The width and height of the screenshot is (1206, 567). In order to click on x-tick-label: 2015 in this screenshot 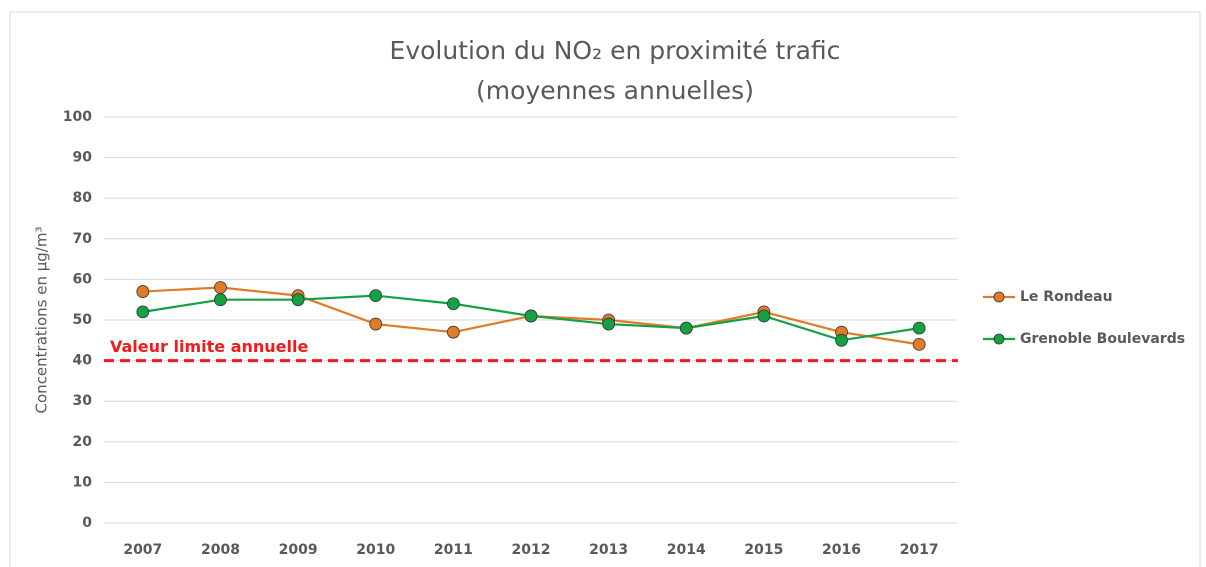, I will do `click(763, 550)`.